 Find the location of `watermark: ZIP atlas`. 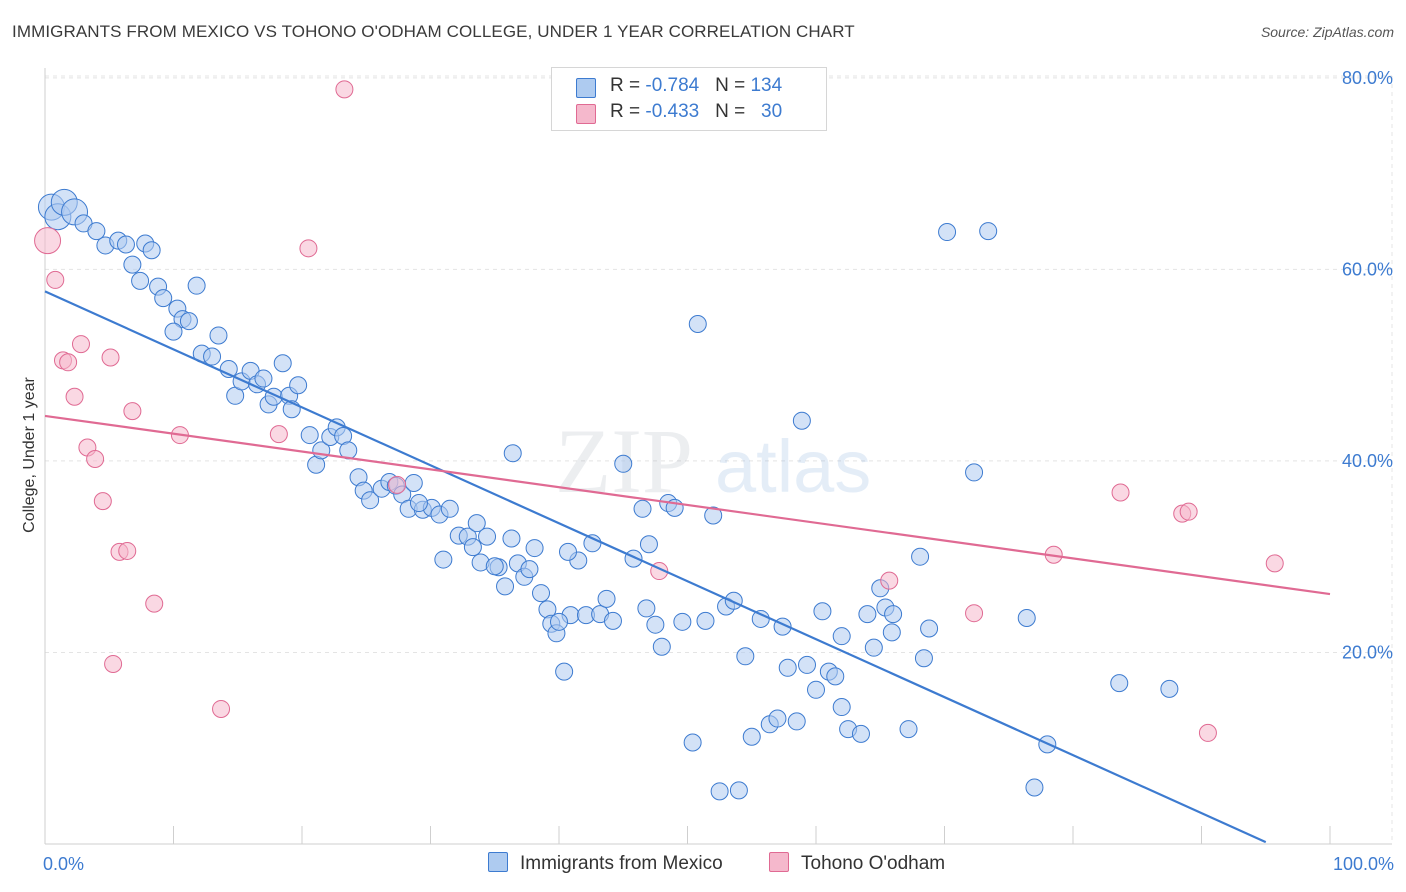

watermark: ZIP atlas is located at coordinates (713, 461).